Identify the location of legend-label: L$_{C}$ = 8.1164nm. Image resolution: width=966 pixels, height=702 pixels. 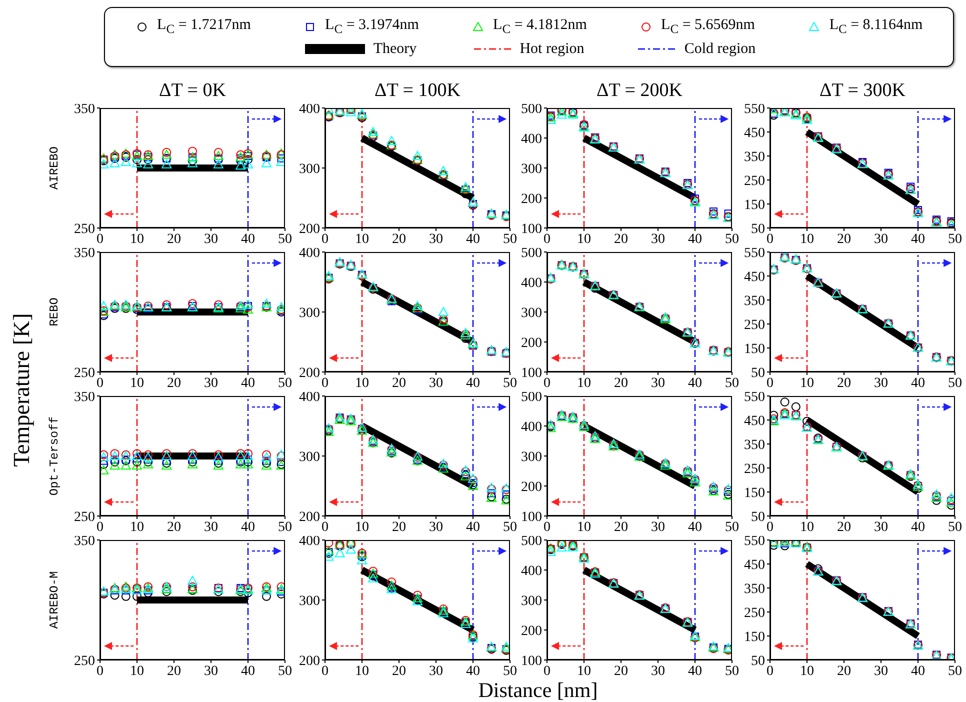
(876, 26).